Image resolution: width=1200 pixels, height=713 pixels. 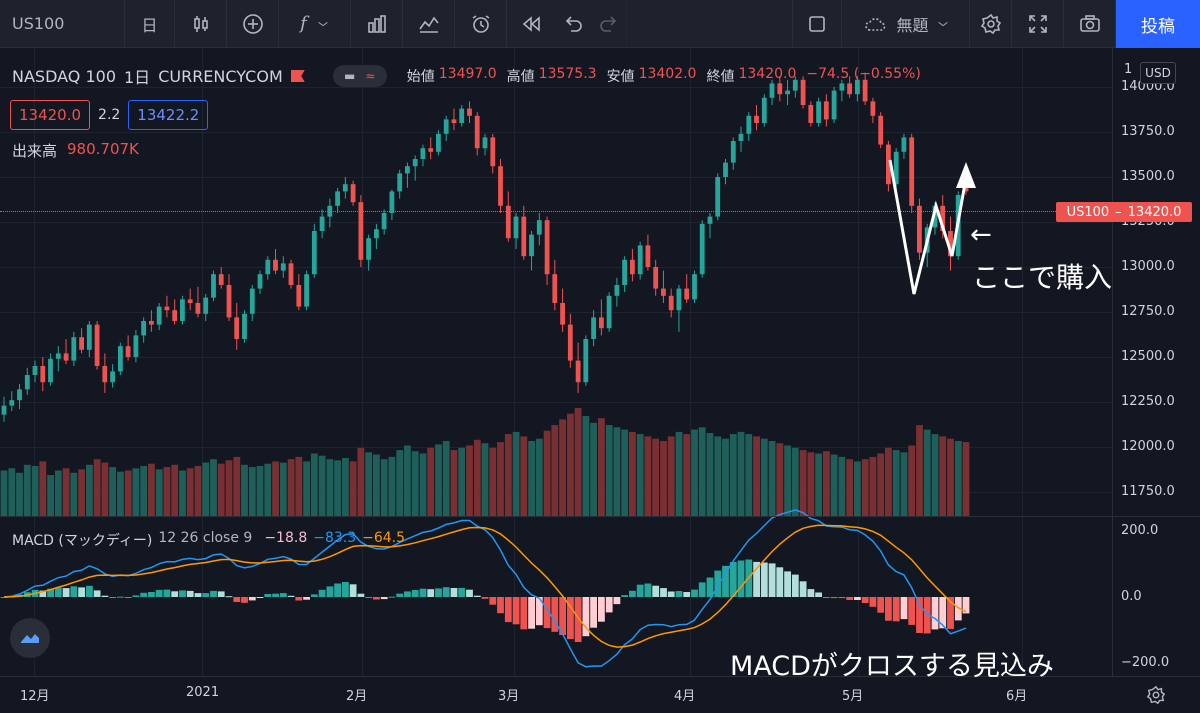 What do you see at coordinates (600, 516) in the screenshot?
I see `pane-separator` at bounding box center [600, 516].